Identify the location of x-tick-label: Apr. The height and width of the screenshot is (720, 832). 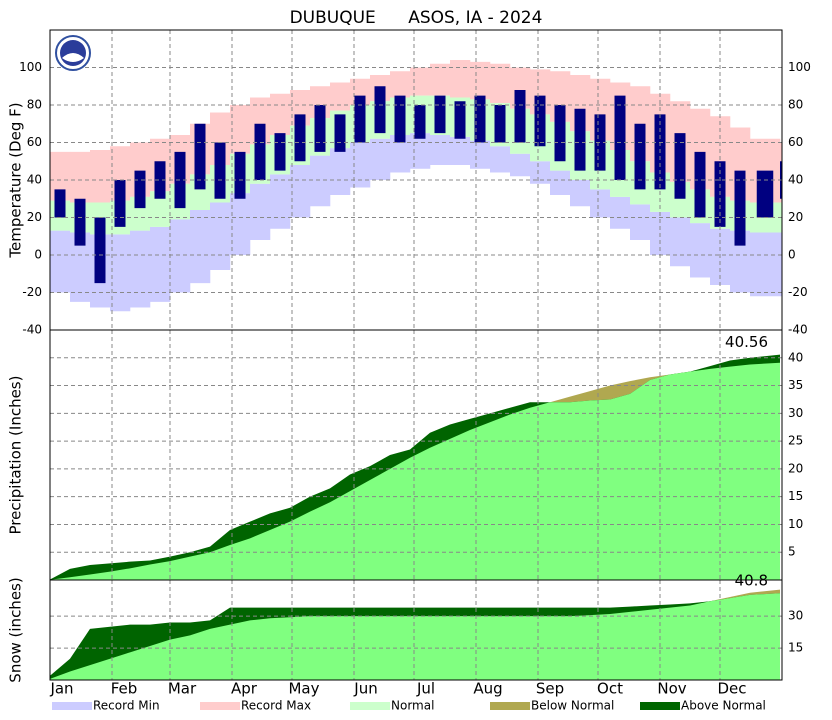
(244, 689).